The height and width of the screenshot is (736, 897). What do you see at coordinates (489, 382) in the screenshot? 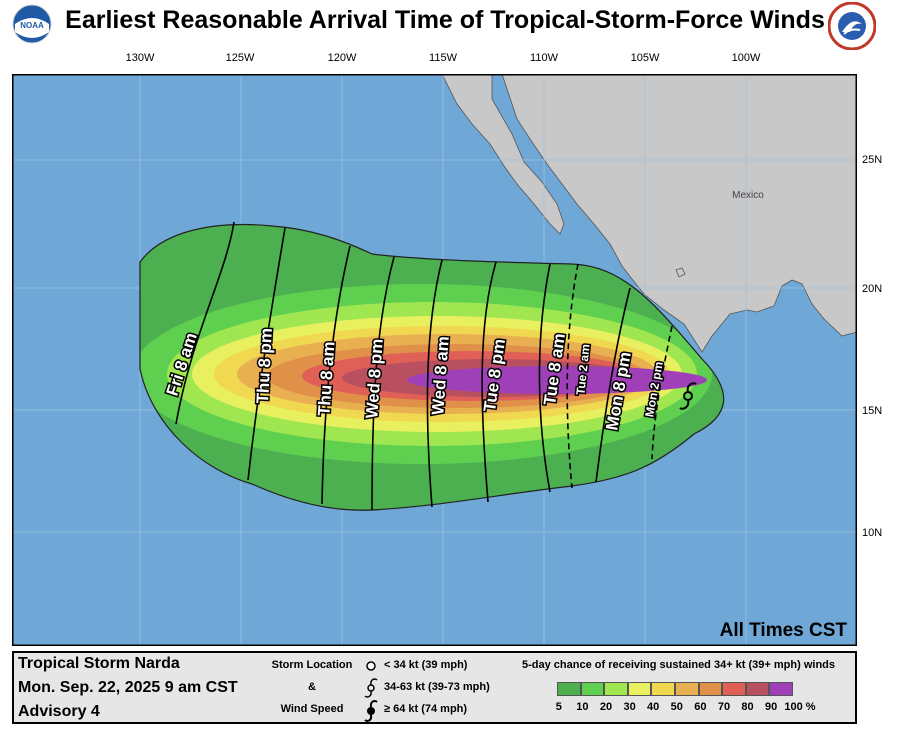
I see `contour-tue-8pm` at bounding box center [489, 382].